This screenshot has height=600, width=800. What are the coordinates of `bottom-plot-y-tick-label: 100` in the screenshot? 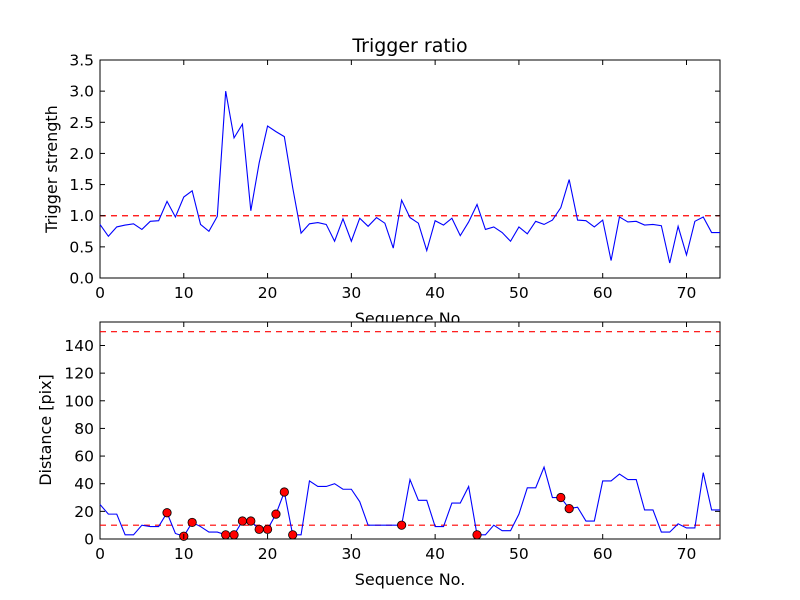 It's located at (79, 401).